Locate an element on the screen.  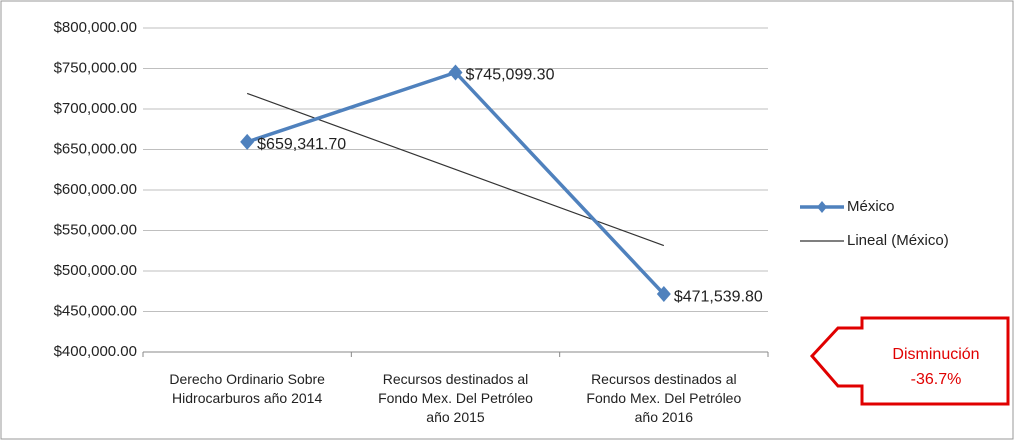
y-tick-label: $450,000.00 is located at coordinates (95, 310).